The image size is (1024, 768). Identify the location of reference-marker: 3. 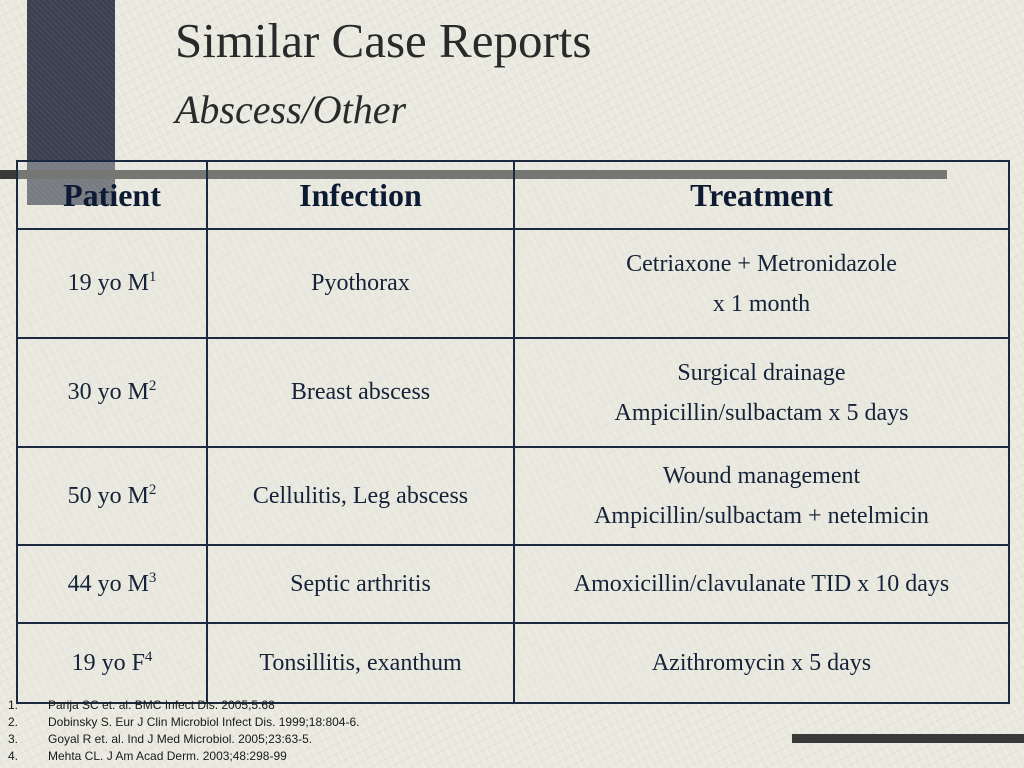
(152, 577).